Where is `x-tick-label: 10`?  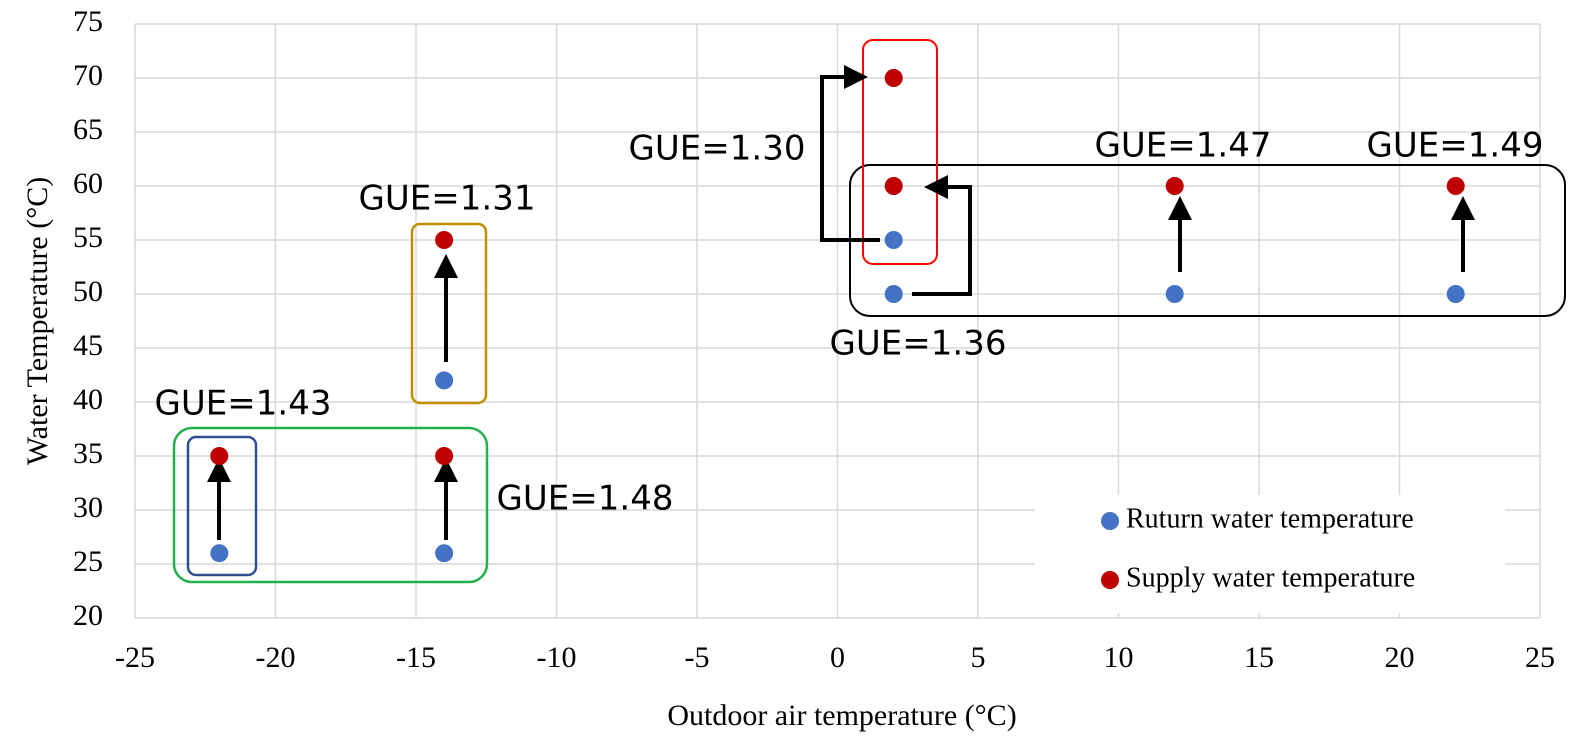
x-tick-label: 10 is located at coordinates (1119, 657).